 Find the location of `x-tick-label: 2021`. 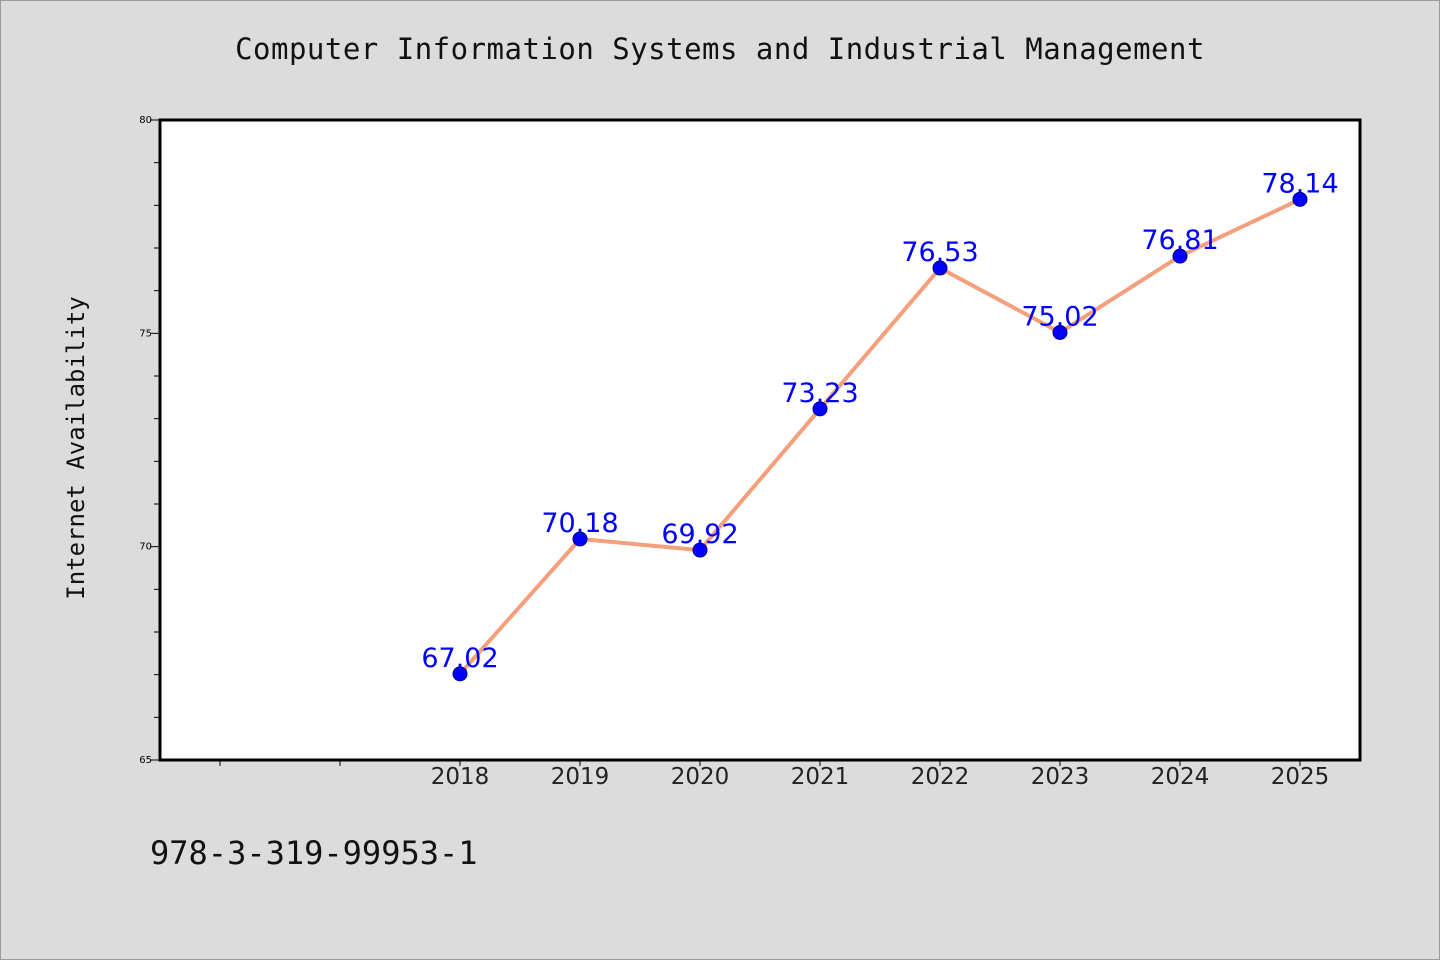

x-tick-label: 2021 is located at coordinates (820, 777).